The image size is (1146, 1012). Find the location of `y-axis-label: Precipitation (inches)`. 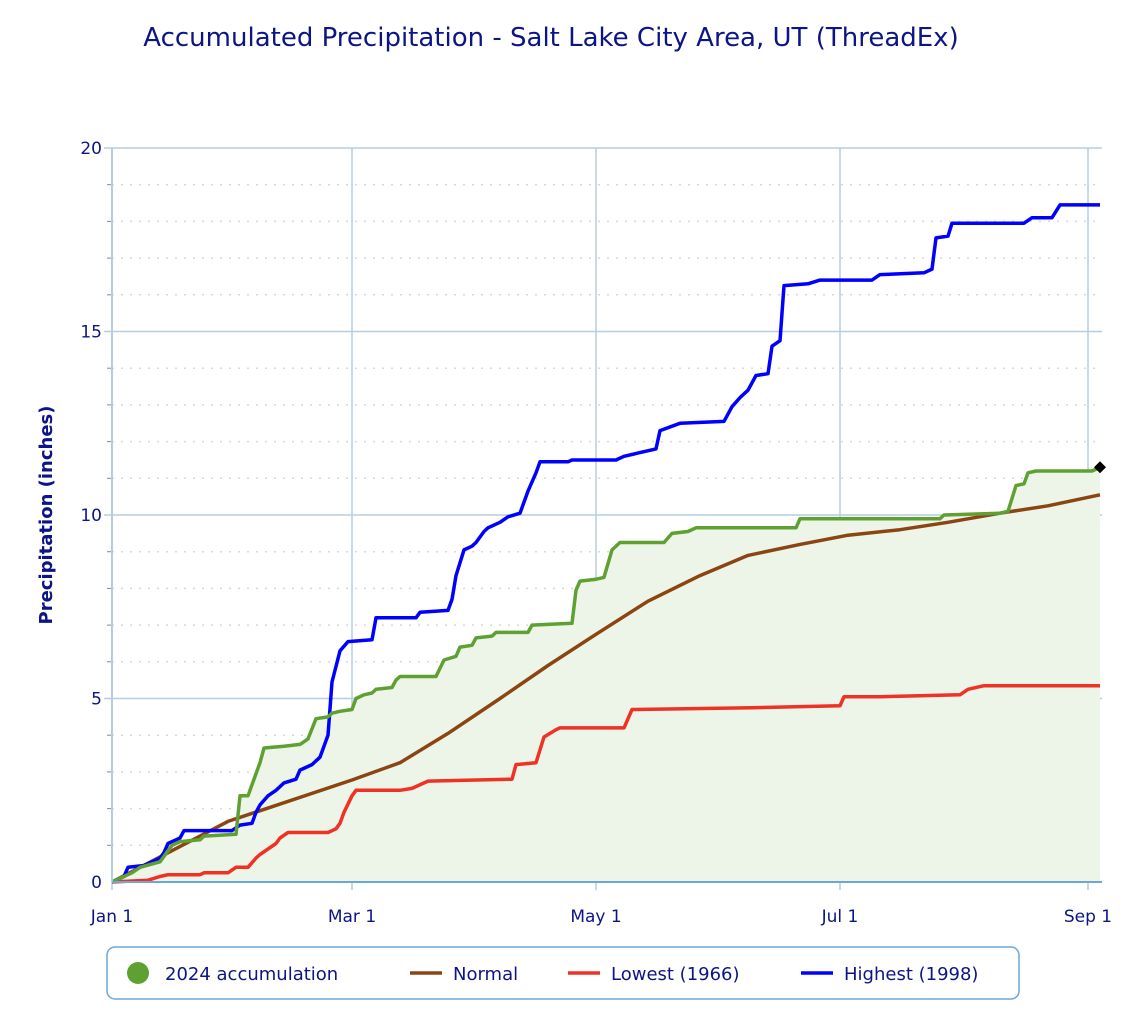

y-axis-label: Precipitation (inches) is located at coordinates (46, 515).